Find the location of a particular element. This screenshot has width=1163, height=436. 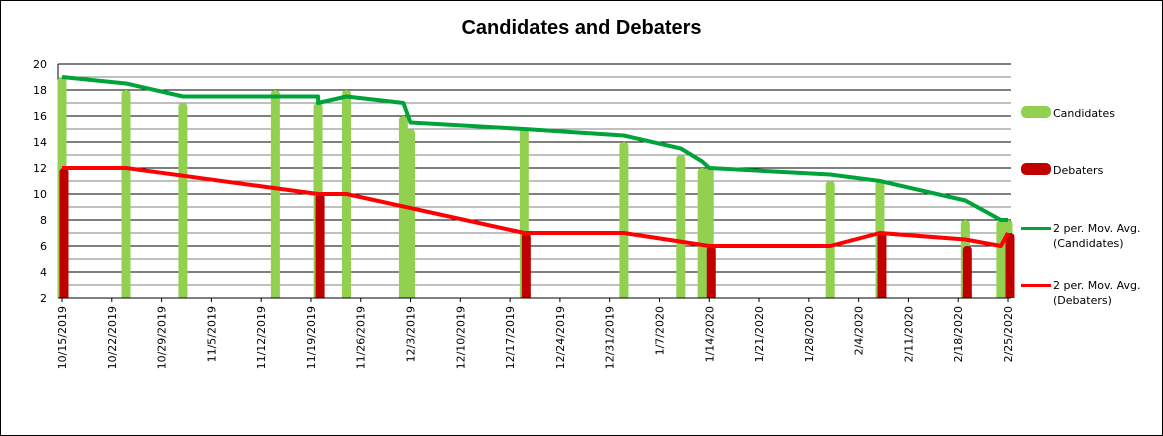

legend-label: 2 per. Mov. Avg. (Candidates) is located at coordinates (1097, 236).